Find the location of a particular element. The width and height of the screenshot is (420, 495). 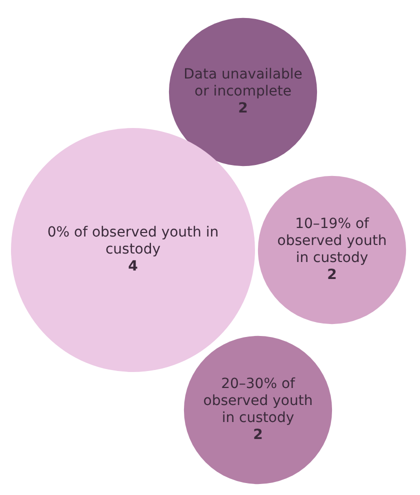

category-label: 20–30% of observed youth in custody is located at coordinates (258, 401).